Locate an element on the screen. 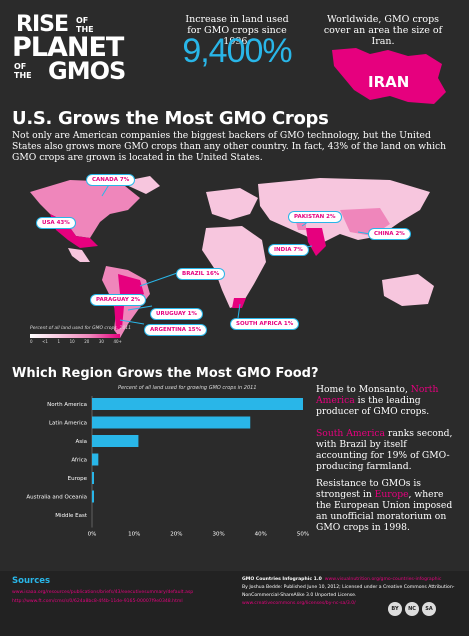 The image size is (469, 636). bar-asia is located at coordinates (115, 441).